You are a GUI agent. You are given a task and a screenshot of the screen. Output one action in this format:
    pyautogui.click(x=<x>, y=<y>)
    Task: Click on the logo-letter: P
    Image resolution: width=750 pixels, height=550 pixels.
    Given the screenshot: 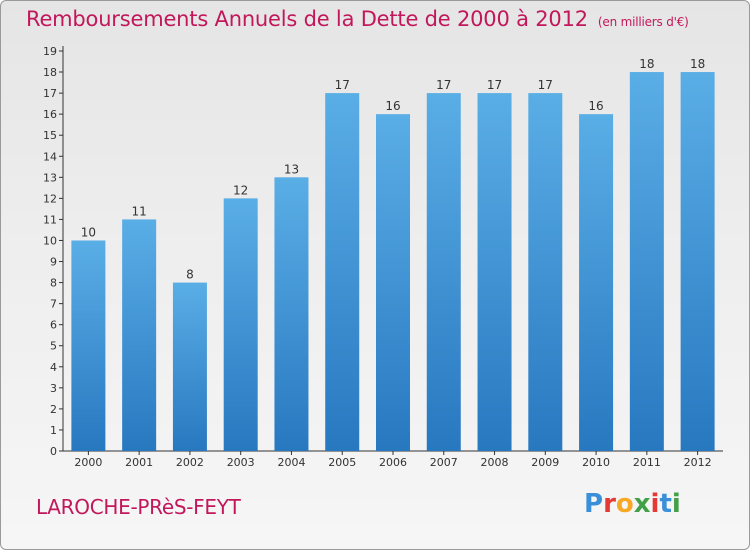 What is the action you would take?
    pyautogui.click(x=594, y=504)
    